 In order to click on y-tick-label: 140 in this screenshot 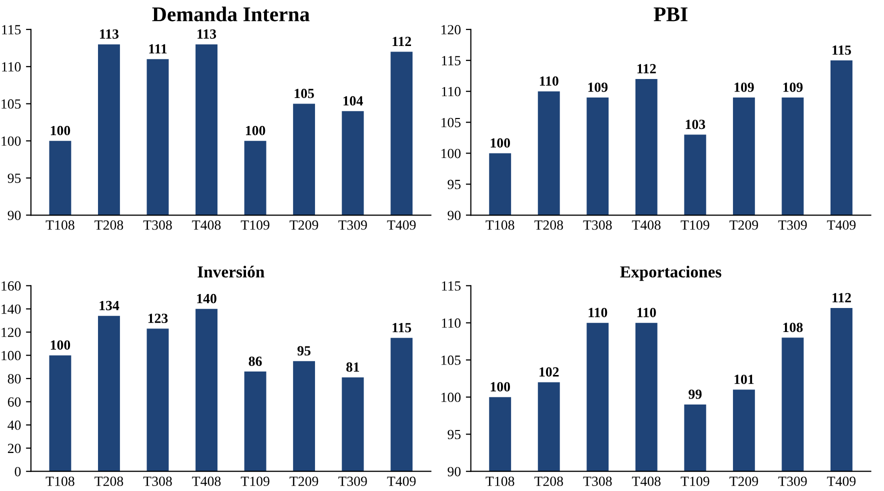, I will do `click(11, 309)`.